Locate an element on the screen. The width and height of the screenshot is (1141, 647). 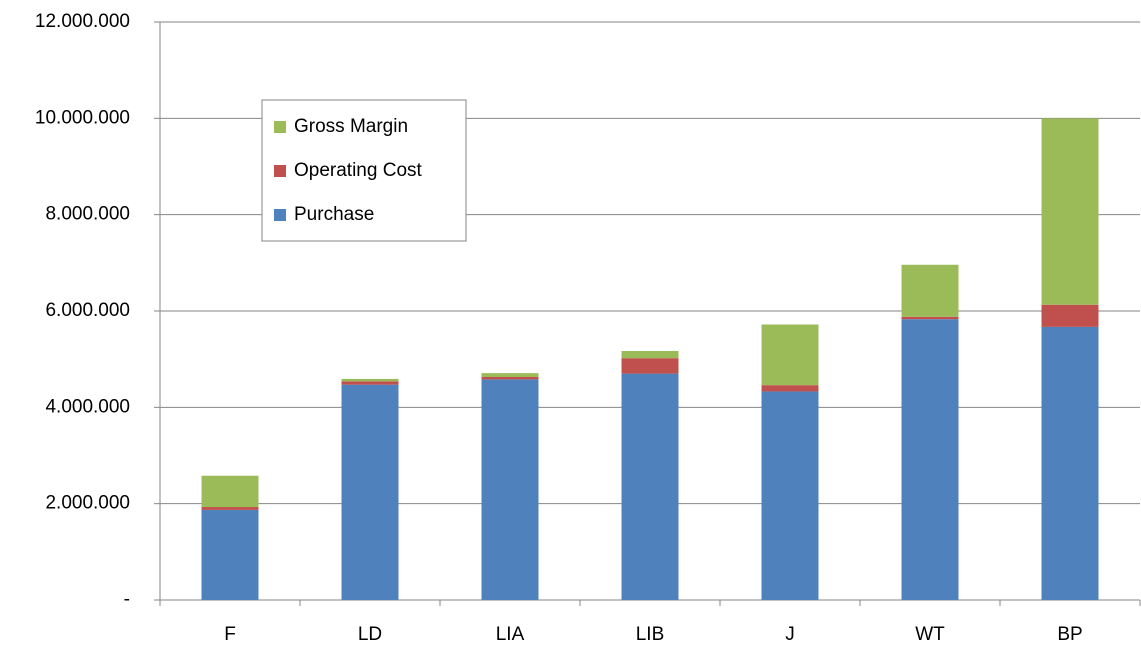
x-tick-label: LIB is located at coordinates (650, 634).